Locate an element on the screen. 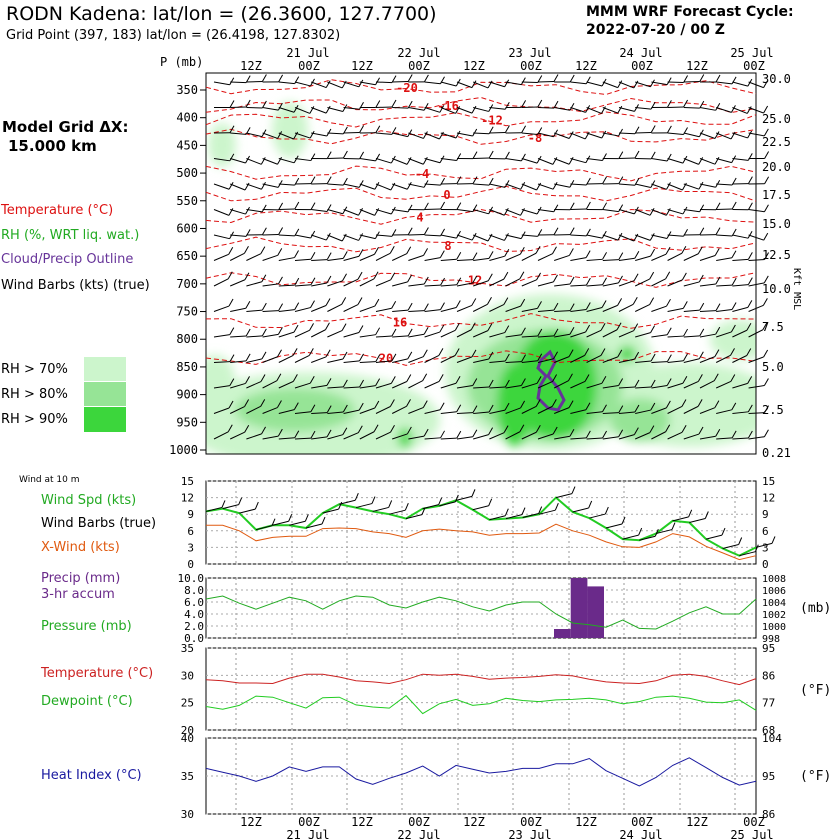  precip-ytick: 4.0 is located at coordinates (194, 614).